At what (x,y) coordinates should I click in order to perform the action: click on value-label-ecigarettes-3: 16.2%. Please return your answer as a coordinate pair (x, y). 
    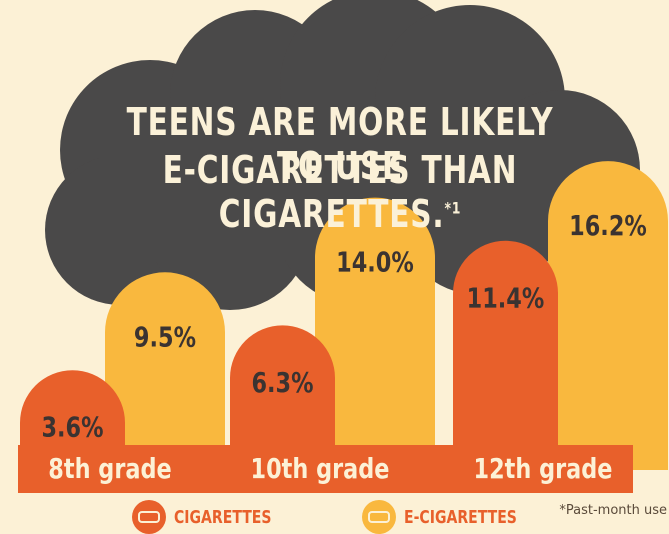
    Looking at the image, I should click on (608, 225).